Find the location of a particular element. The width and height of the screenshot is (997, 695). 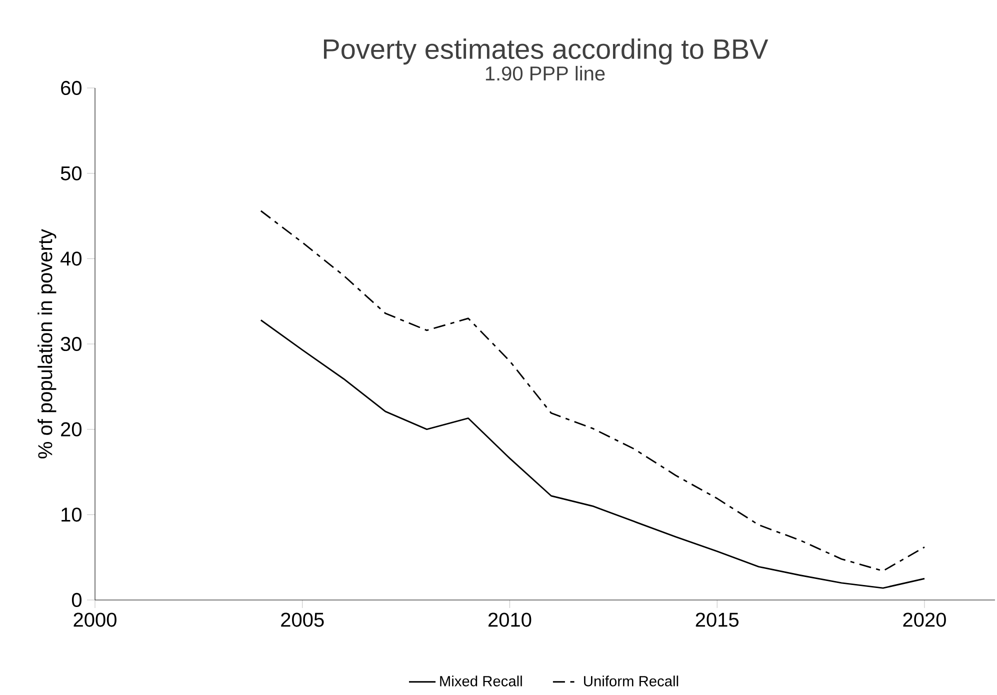

x-tick-label: 2005 is located at coordinates (302, 619).